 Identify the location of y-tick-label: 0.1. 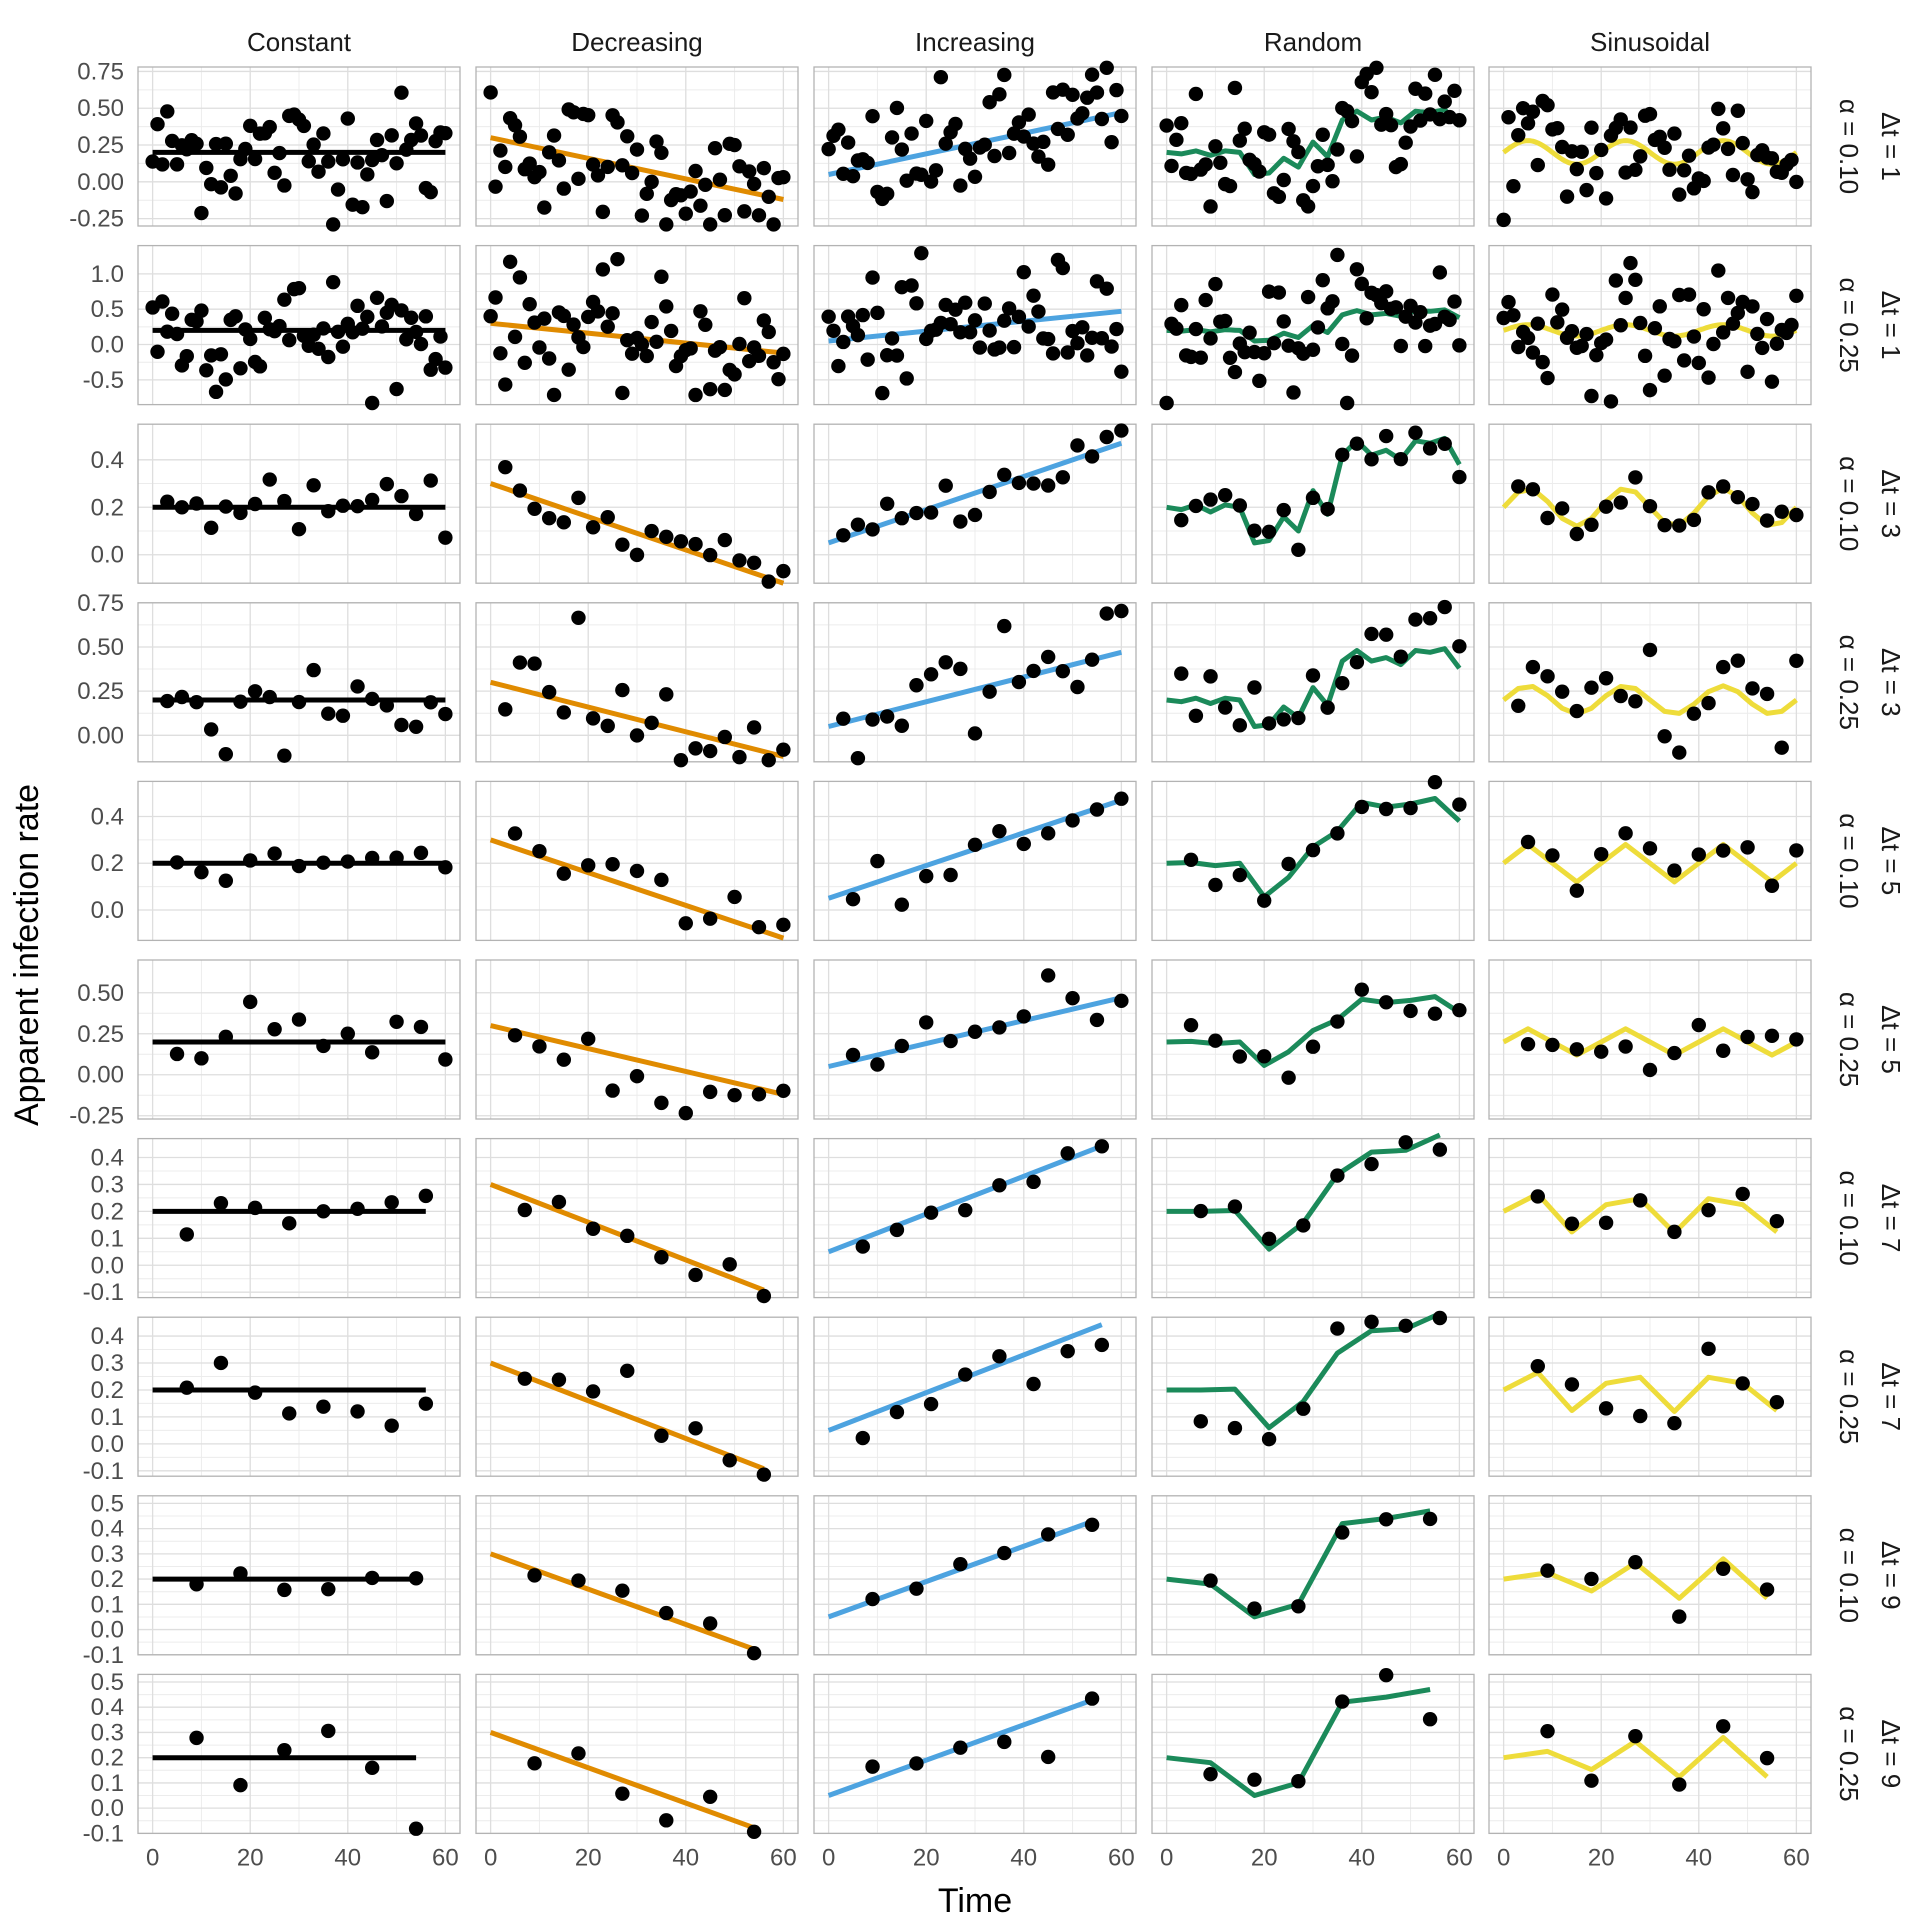
(107, 1417).